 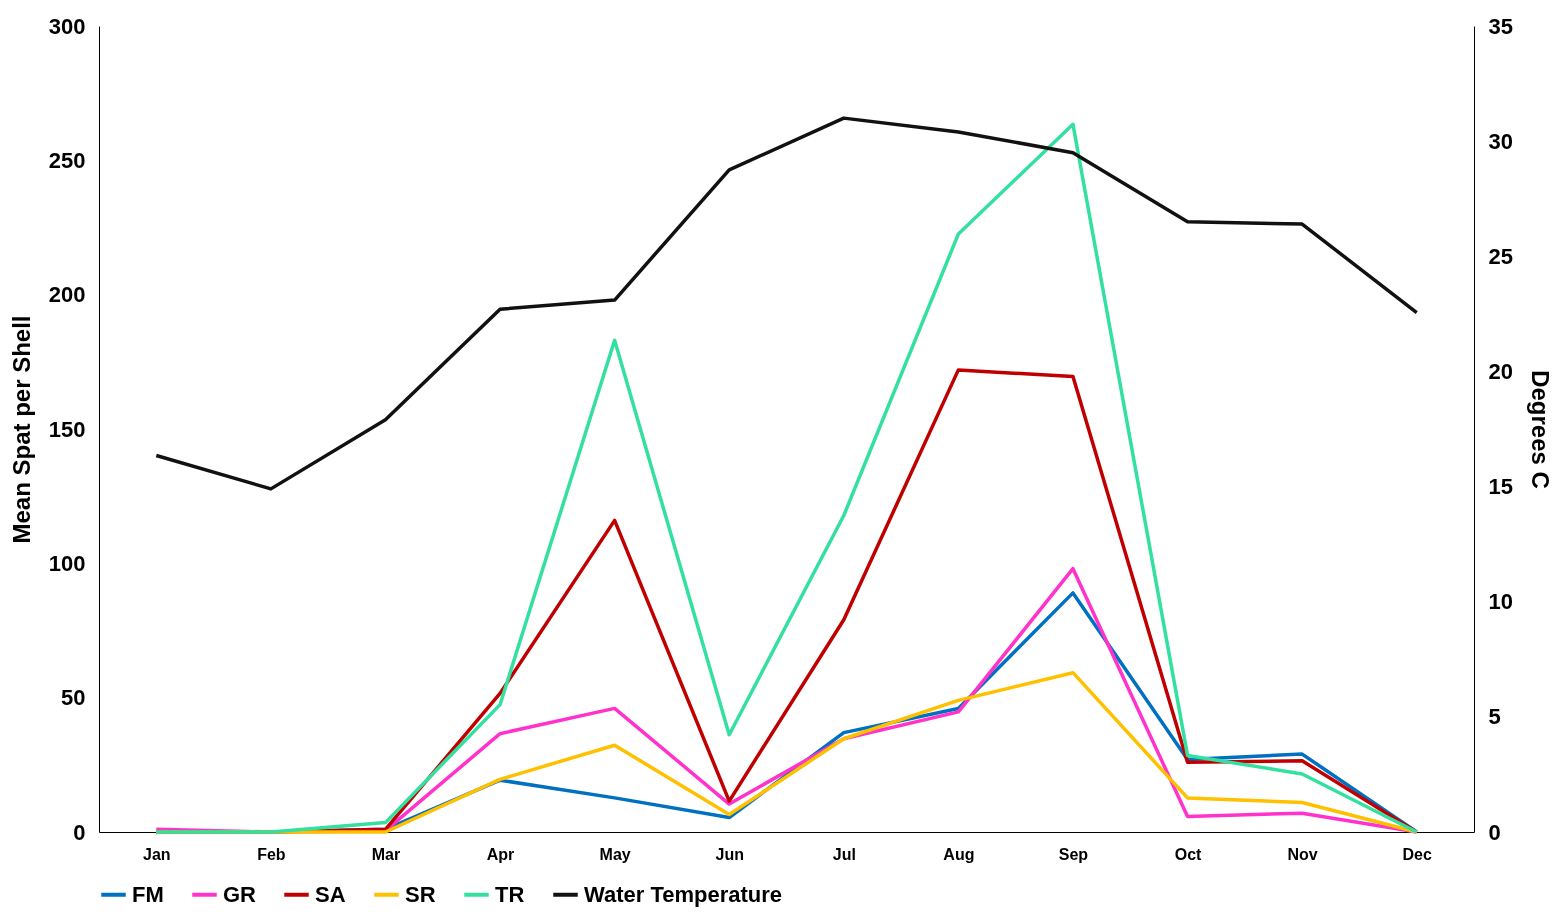 I want to click on y-tick-label: 150, so click(x=67, y=429).